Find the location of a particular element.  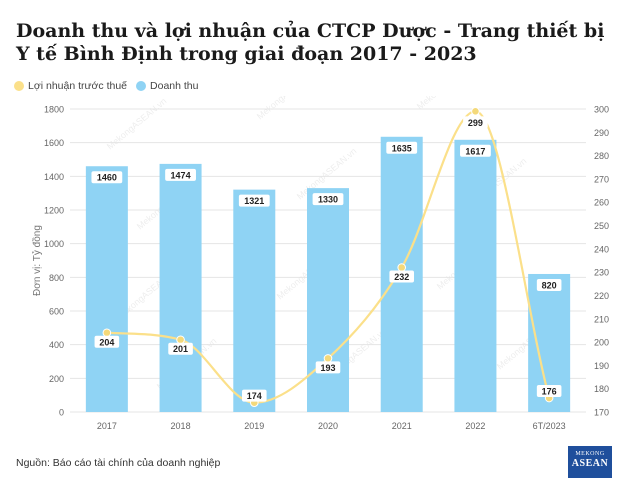

revenue-label-2020-bg is located at coordinates (328, 199).